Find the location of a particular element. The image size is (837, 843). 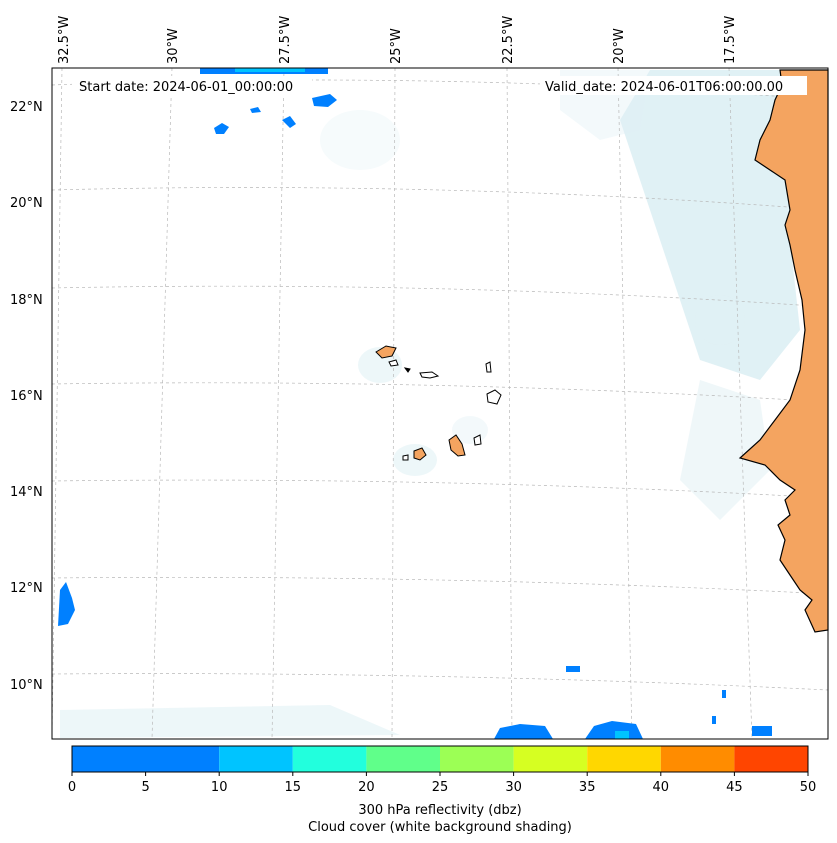

island-boa-vista is located at coordinates (494, 397).